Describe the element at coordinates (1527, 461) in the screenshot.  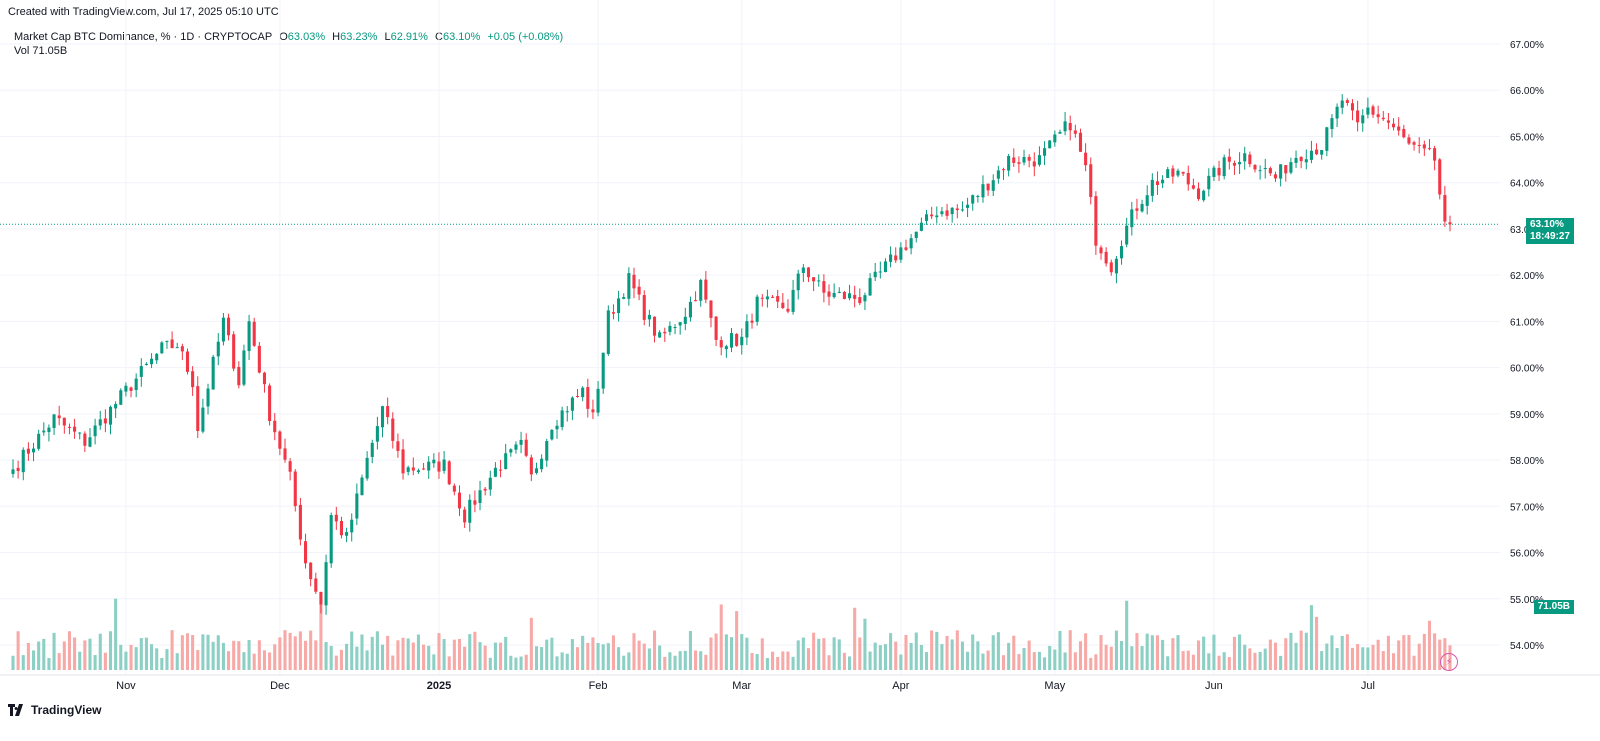
I see `y-tick-label: 58.00%` at that location.